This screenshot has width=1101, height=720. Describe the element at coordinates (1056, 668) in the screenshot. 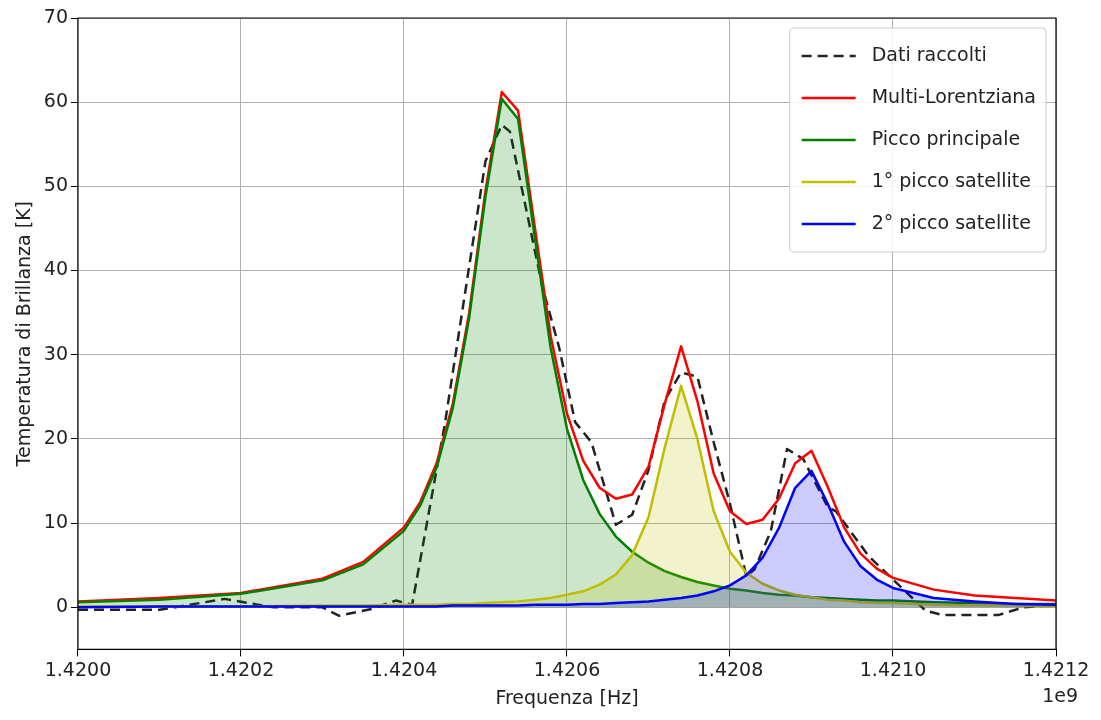

I see `x-tick-label: 1.4212` at that location.